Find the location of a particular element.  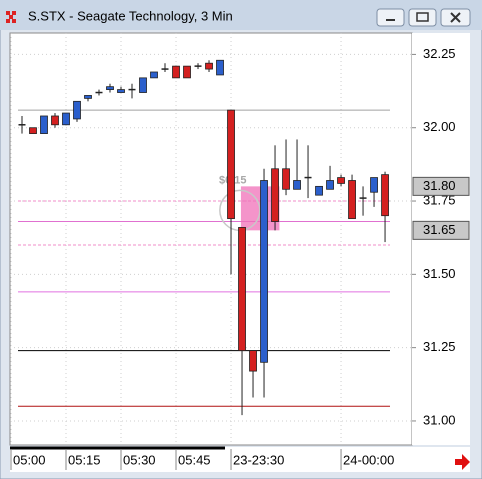

maximize-icon is located at coordinates (422, 17).